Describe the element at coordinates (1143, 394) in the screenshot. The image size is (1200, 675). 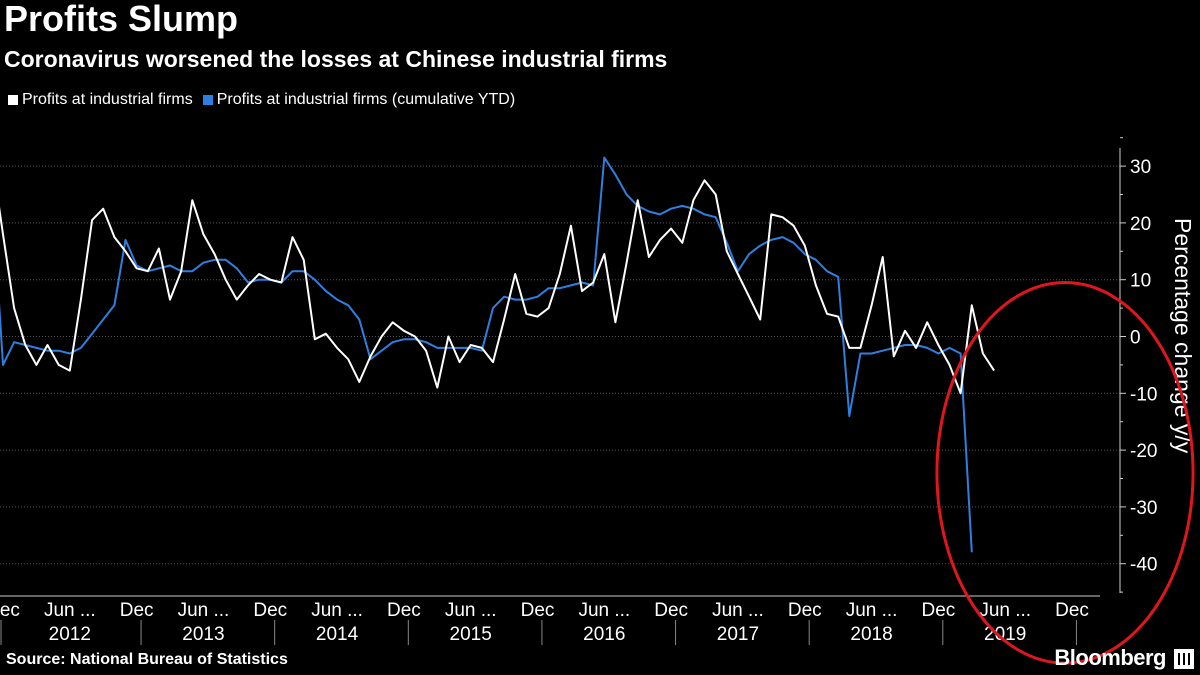
I see `y-tick-label: -10` at that location.